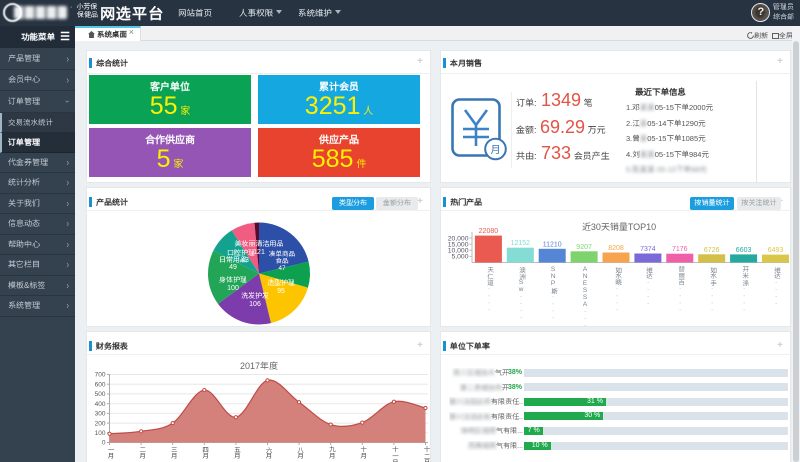 The width and height of the screenshot is (800, 462). I want to click on svg-text: 600, so click(100, 384).